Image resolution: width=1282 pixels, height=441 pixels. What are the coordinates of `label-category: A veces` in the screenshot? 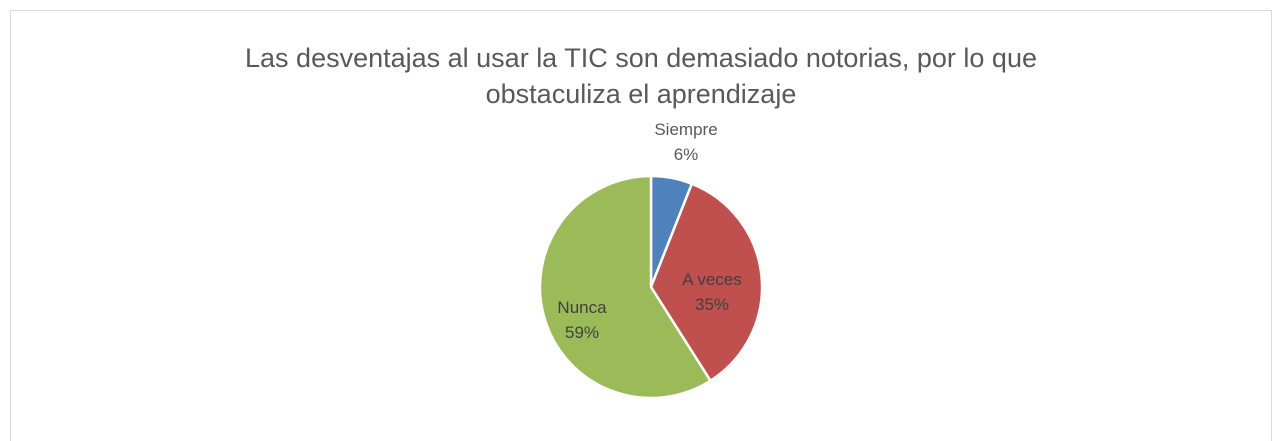 It's located at (712, 279).